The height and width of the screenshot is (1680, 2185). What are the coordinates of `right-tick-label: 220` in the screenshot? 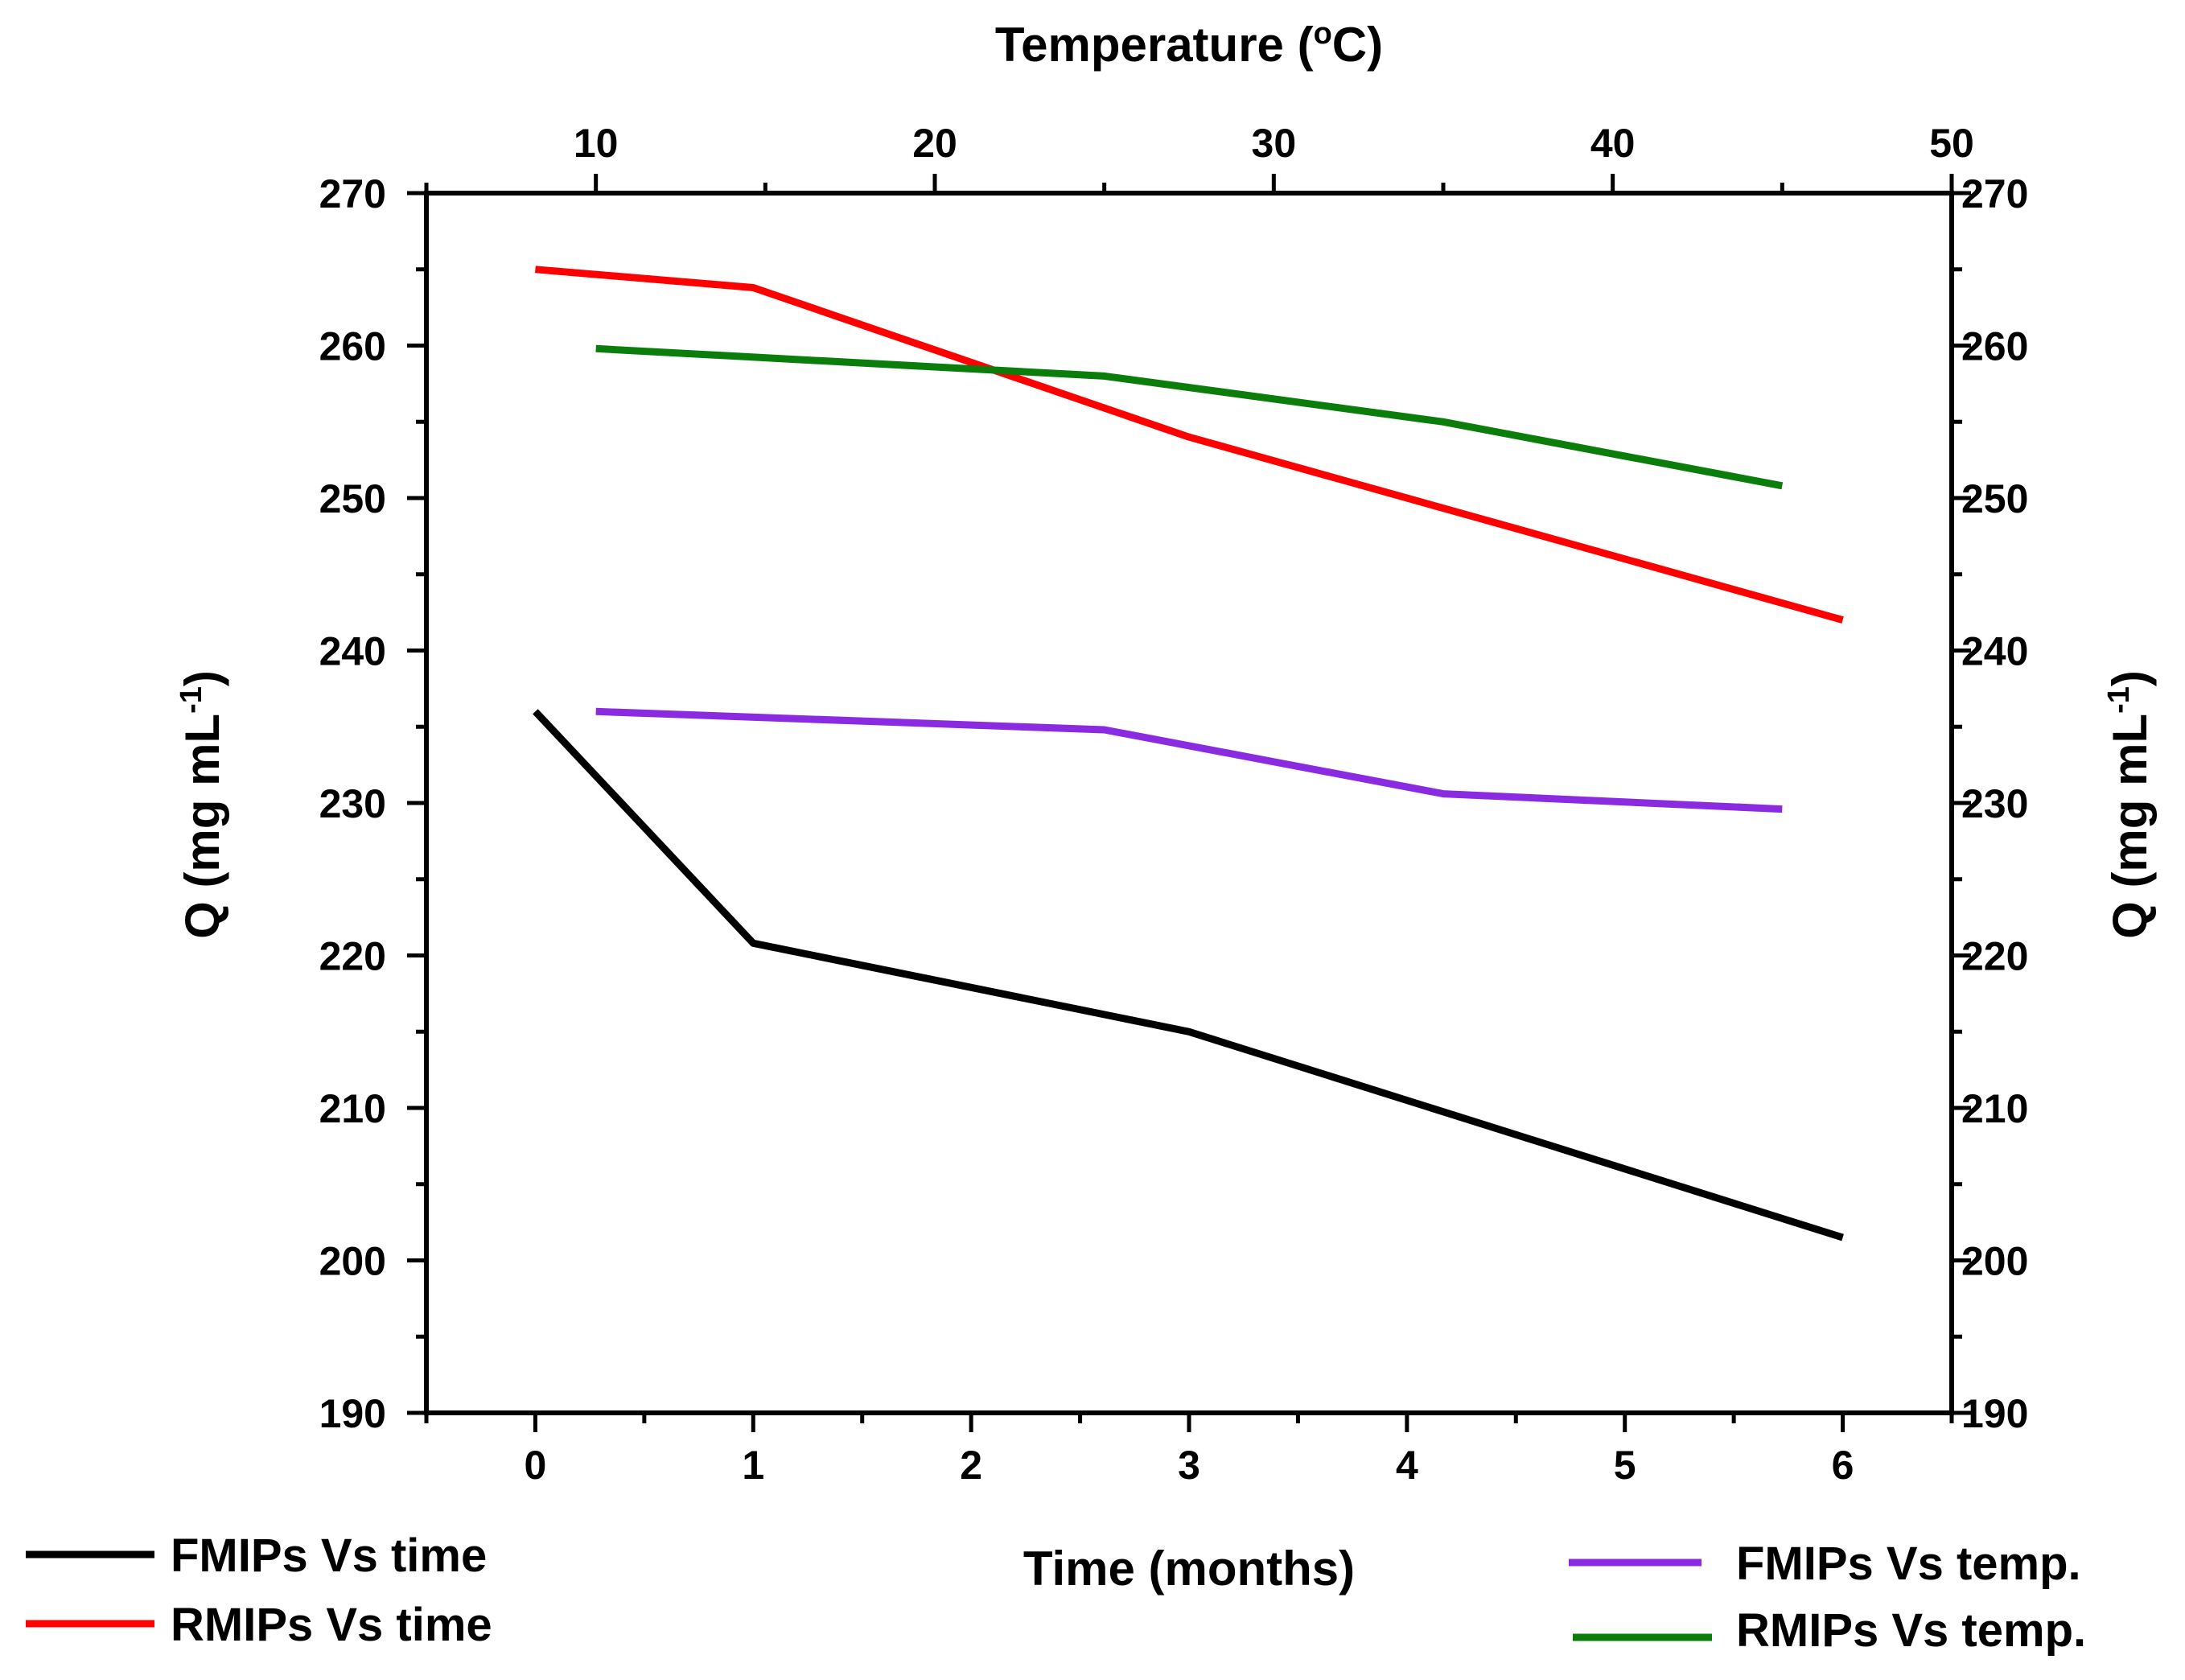 It's located at (1994, 957).